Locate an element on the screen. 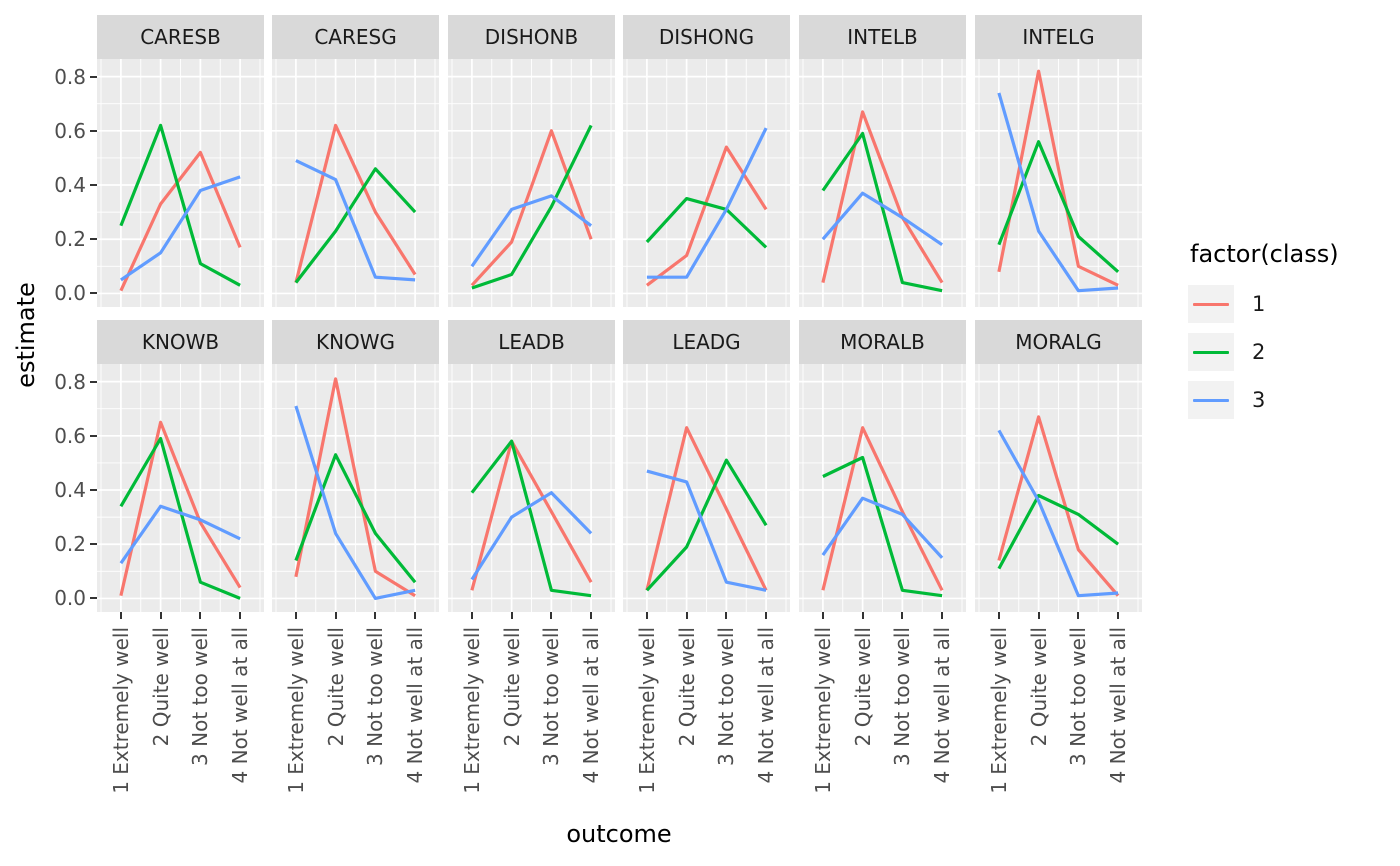 Image resolution: width=1400 pixels, height=866 pixels. series-line-class2-DISHONB is located at coordinates (532, 207).